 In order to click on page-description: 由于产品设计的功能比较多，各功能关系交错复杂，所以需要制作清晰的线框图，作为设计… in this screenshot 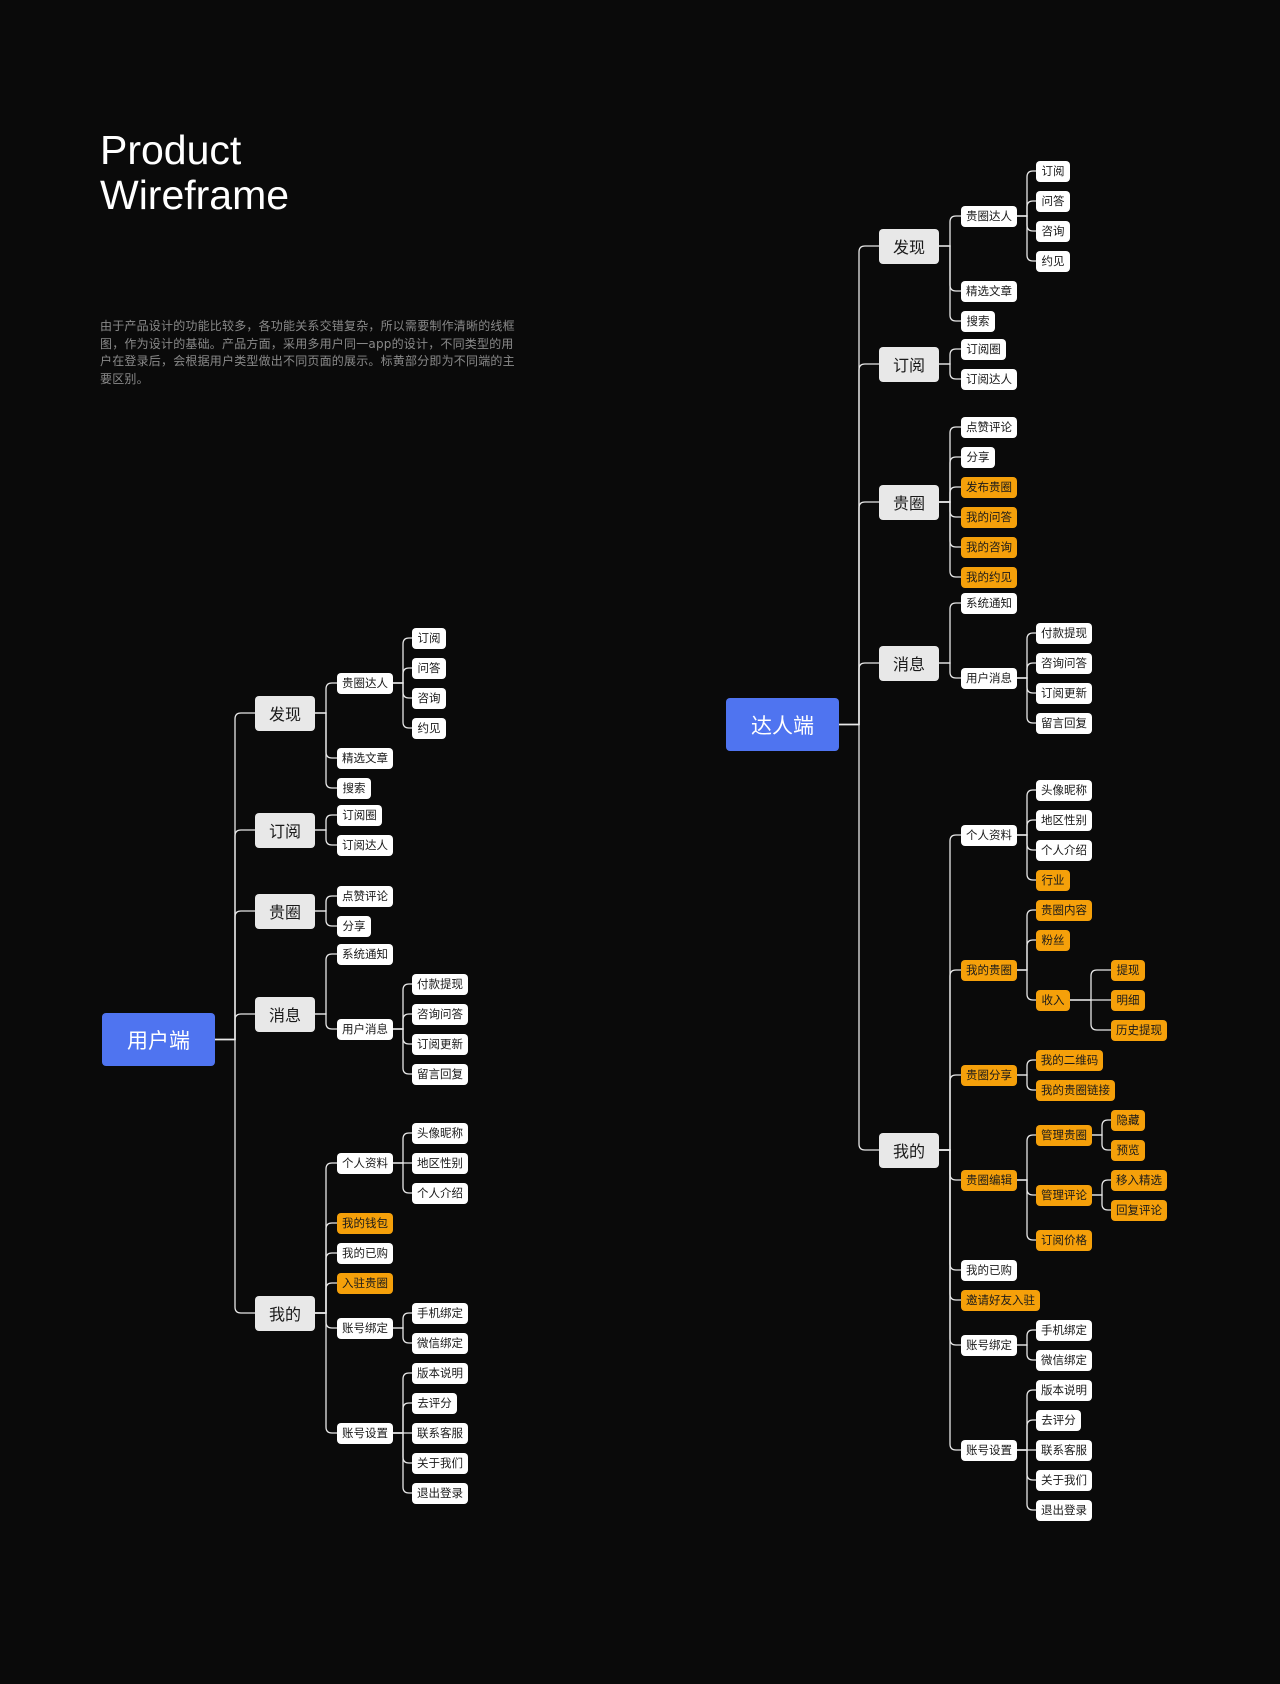, I will do `click(307, 352)`.